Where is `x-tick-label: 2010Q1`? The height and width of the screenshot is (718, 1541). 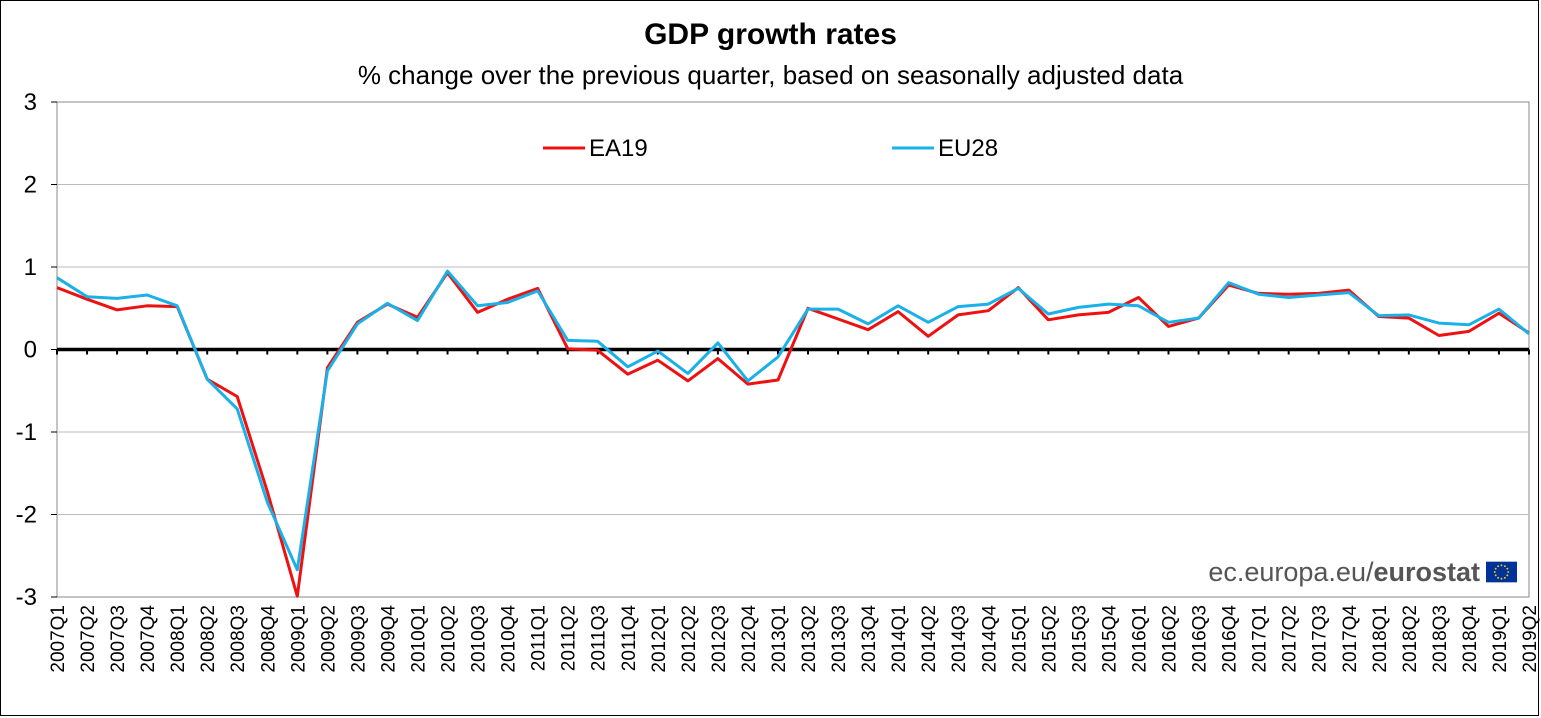 x-tick-label: 2010Q1 is located at coordinates (418, 639).